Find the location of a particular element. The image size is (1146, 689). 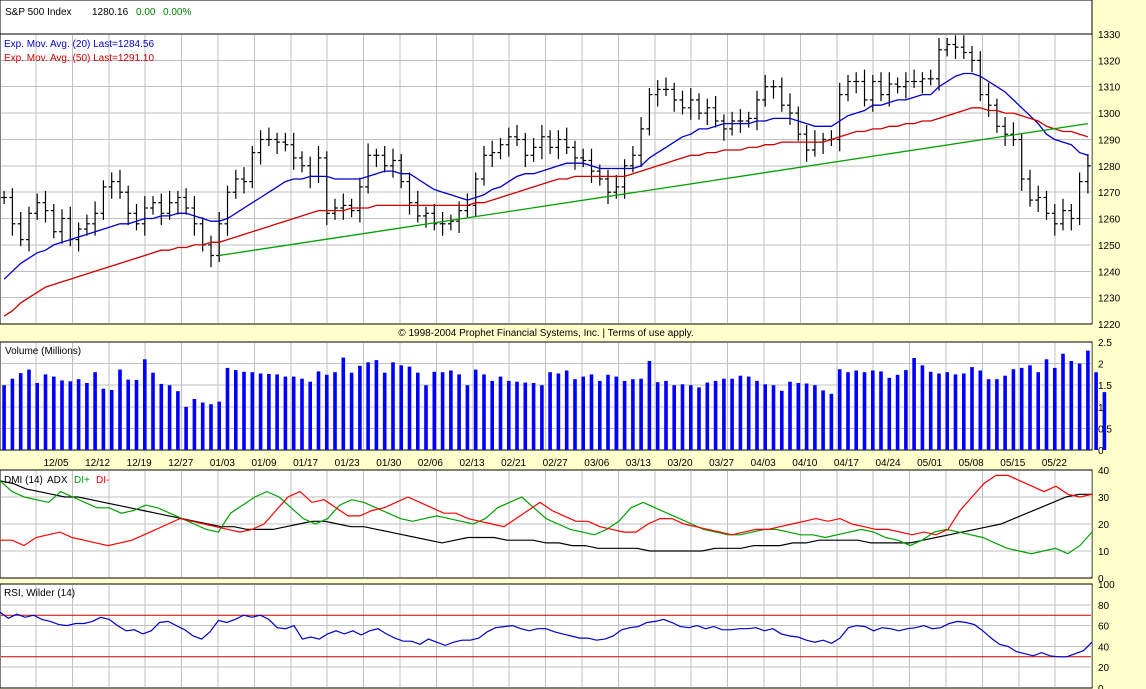

header-panel is located at coordinates (546, 17).